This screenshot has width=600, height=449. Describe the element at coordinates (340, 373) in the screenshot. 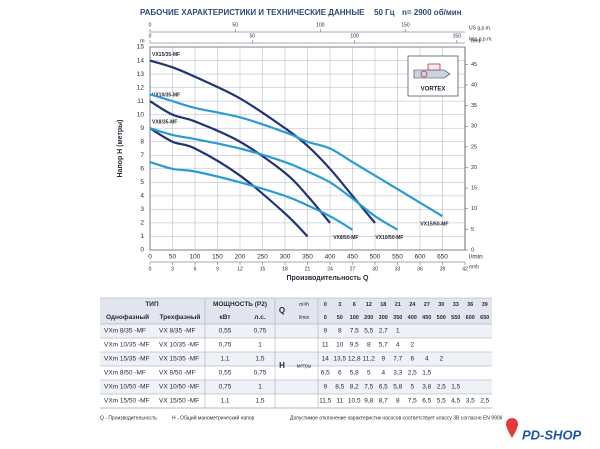

I see `h-value: 6` at that location.